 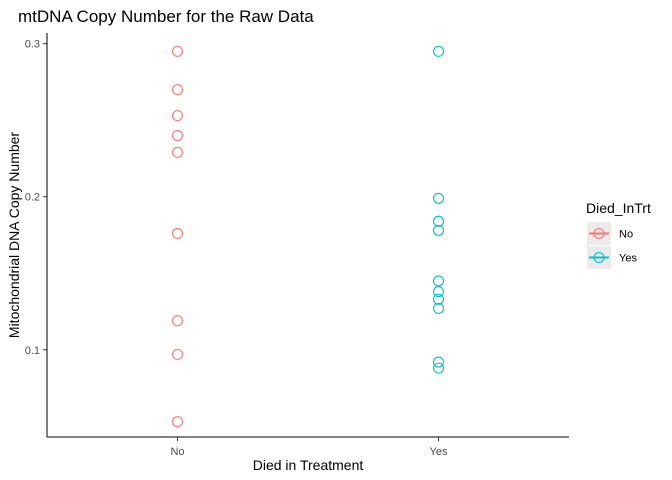 What do you see at coordinates (628, 259) in the screenshot?
I see `legend-label: Yes` at bounding box center [628, 259].